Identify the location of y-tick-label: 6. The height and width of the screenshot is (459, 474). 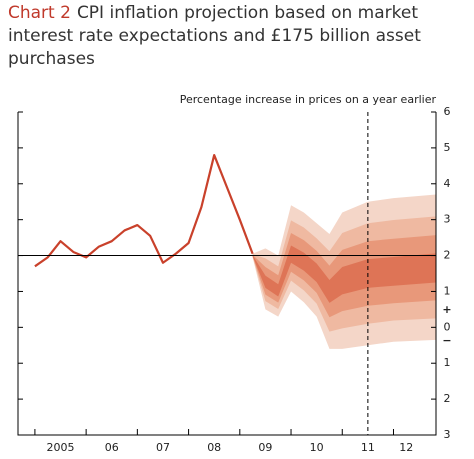
(447, 111).